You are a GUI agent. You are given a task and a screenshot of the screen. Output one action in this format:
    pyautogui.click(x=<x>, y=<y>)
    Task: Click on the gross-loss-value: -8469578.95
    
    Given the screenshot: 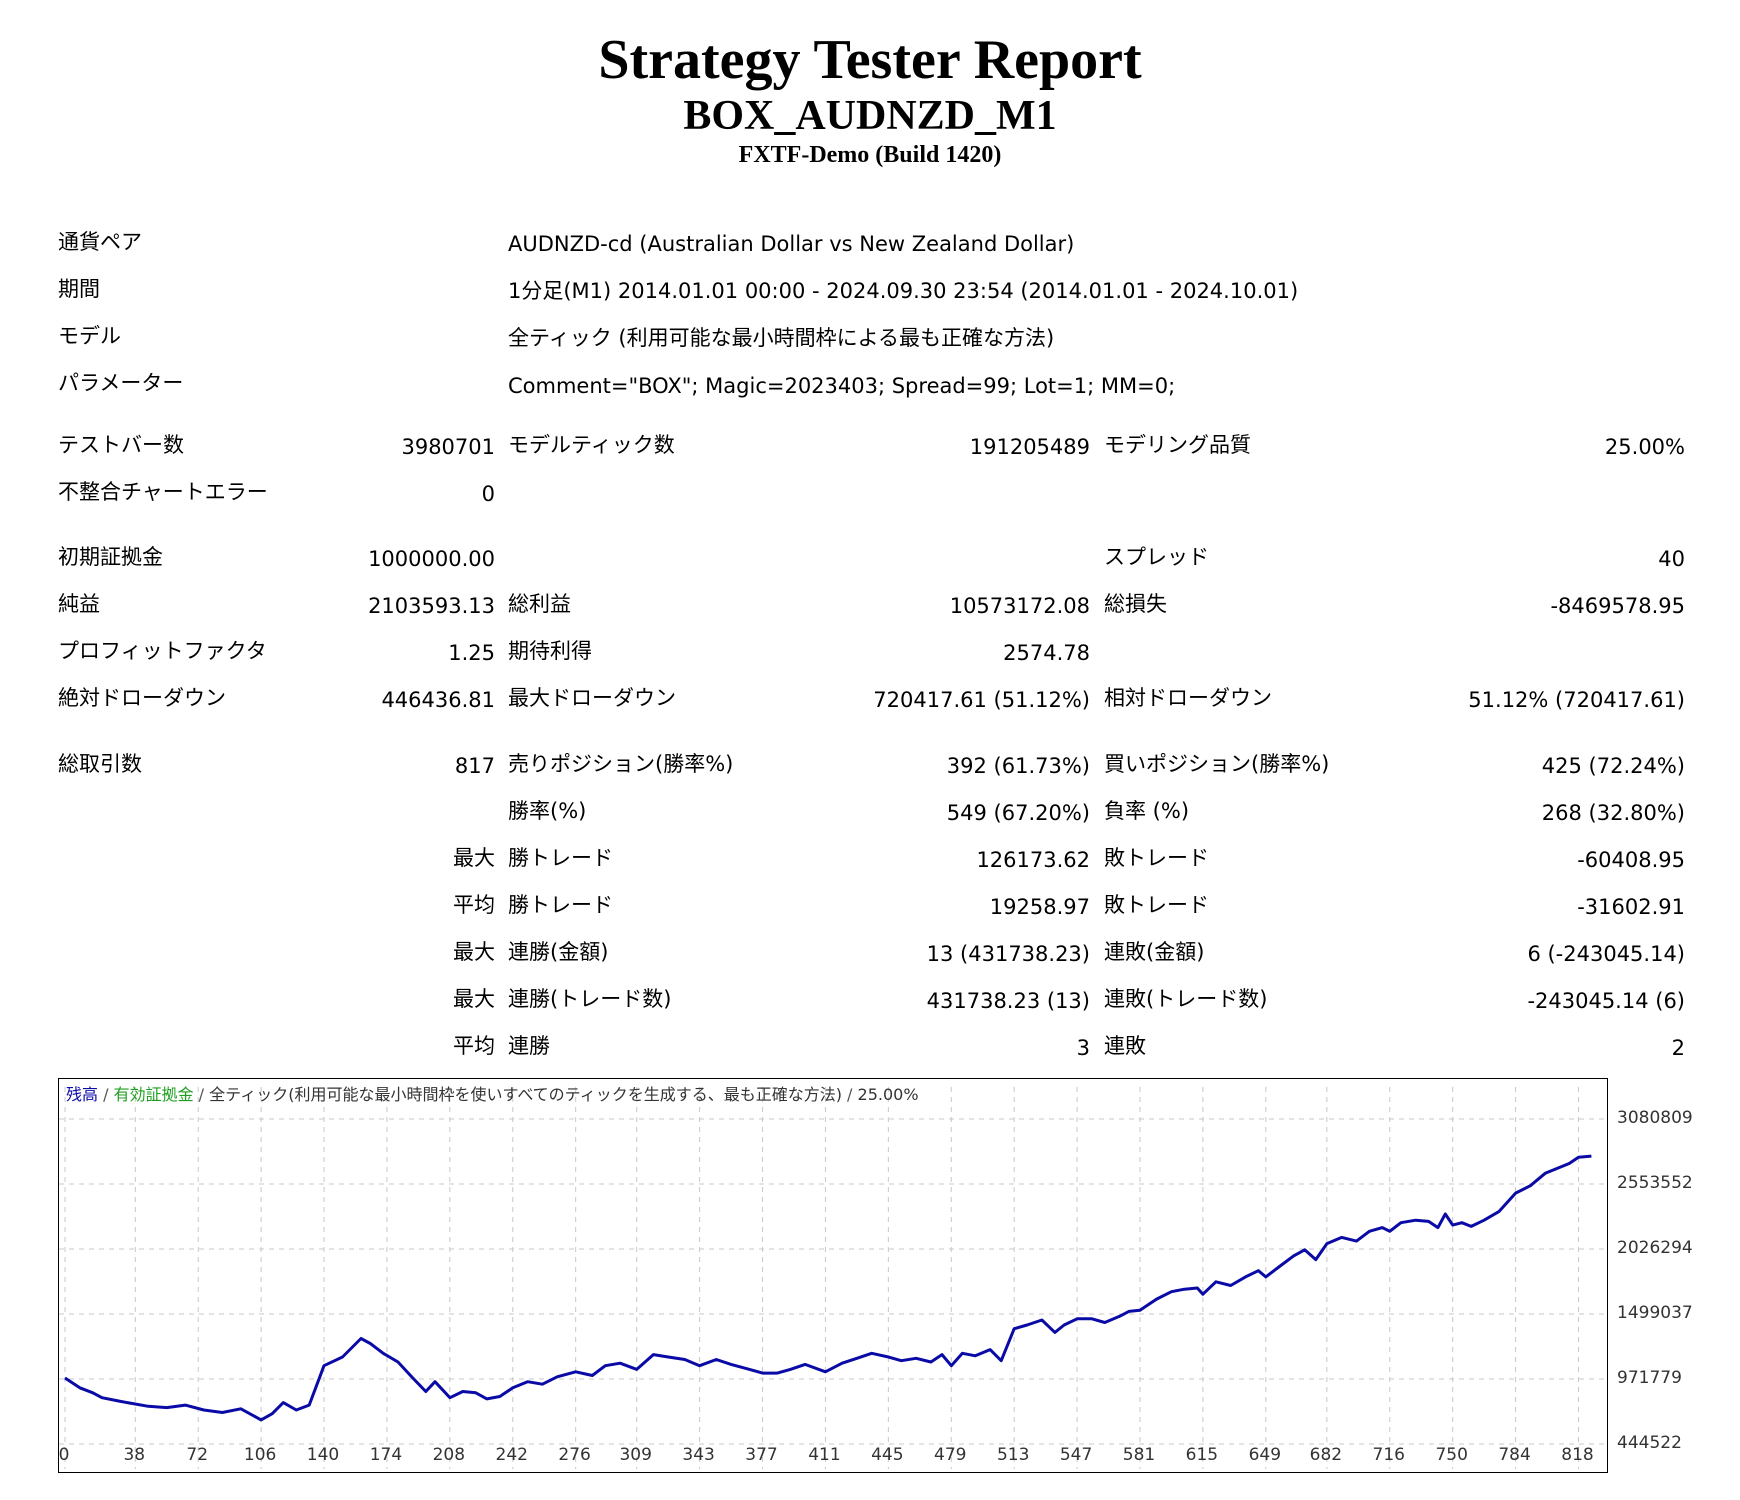 What is the action you would take?
    pyautogui.click(x=1617, y=606)
    